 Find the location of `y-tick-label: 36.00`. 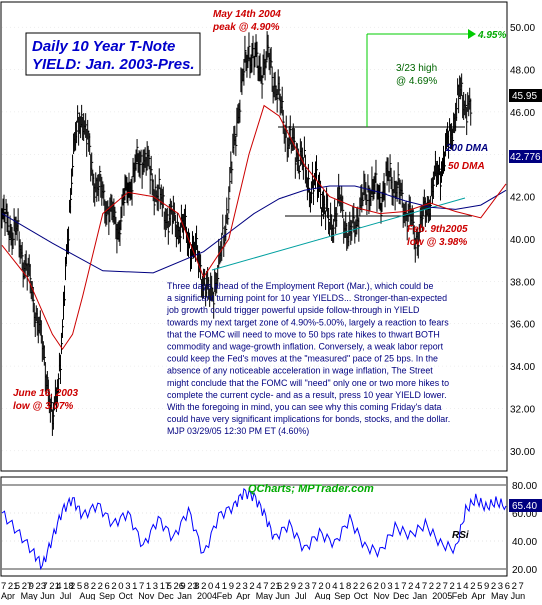

y-tick-label: 36.00 is located at coordinates (522, 325).